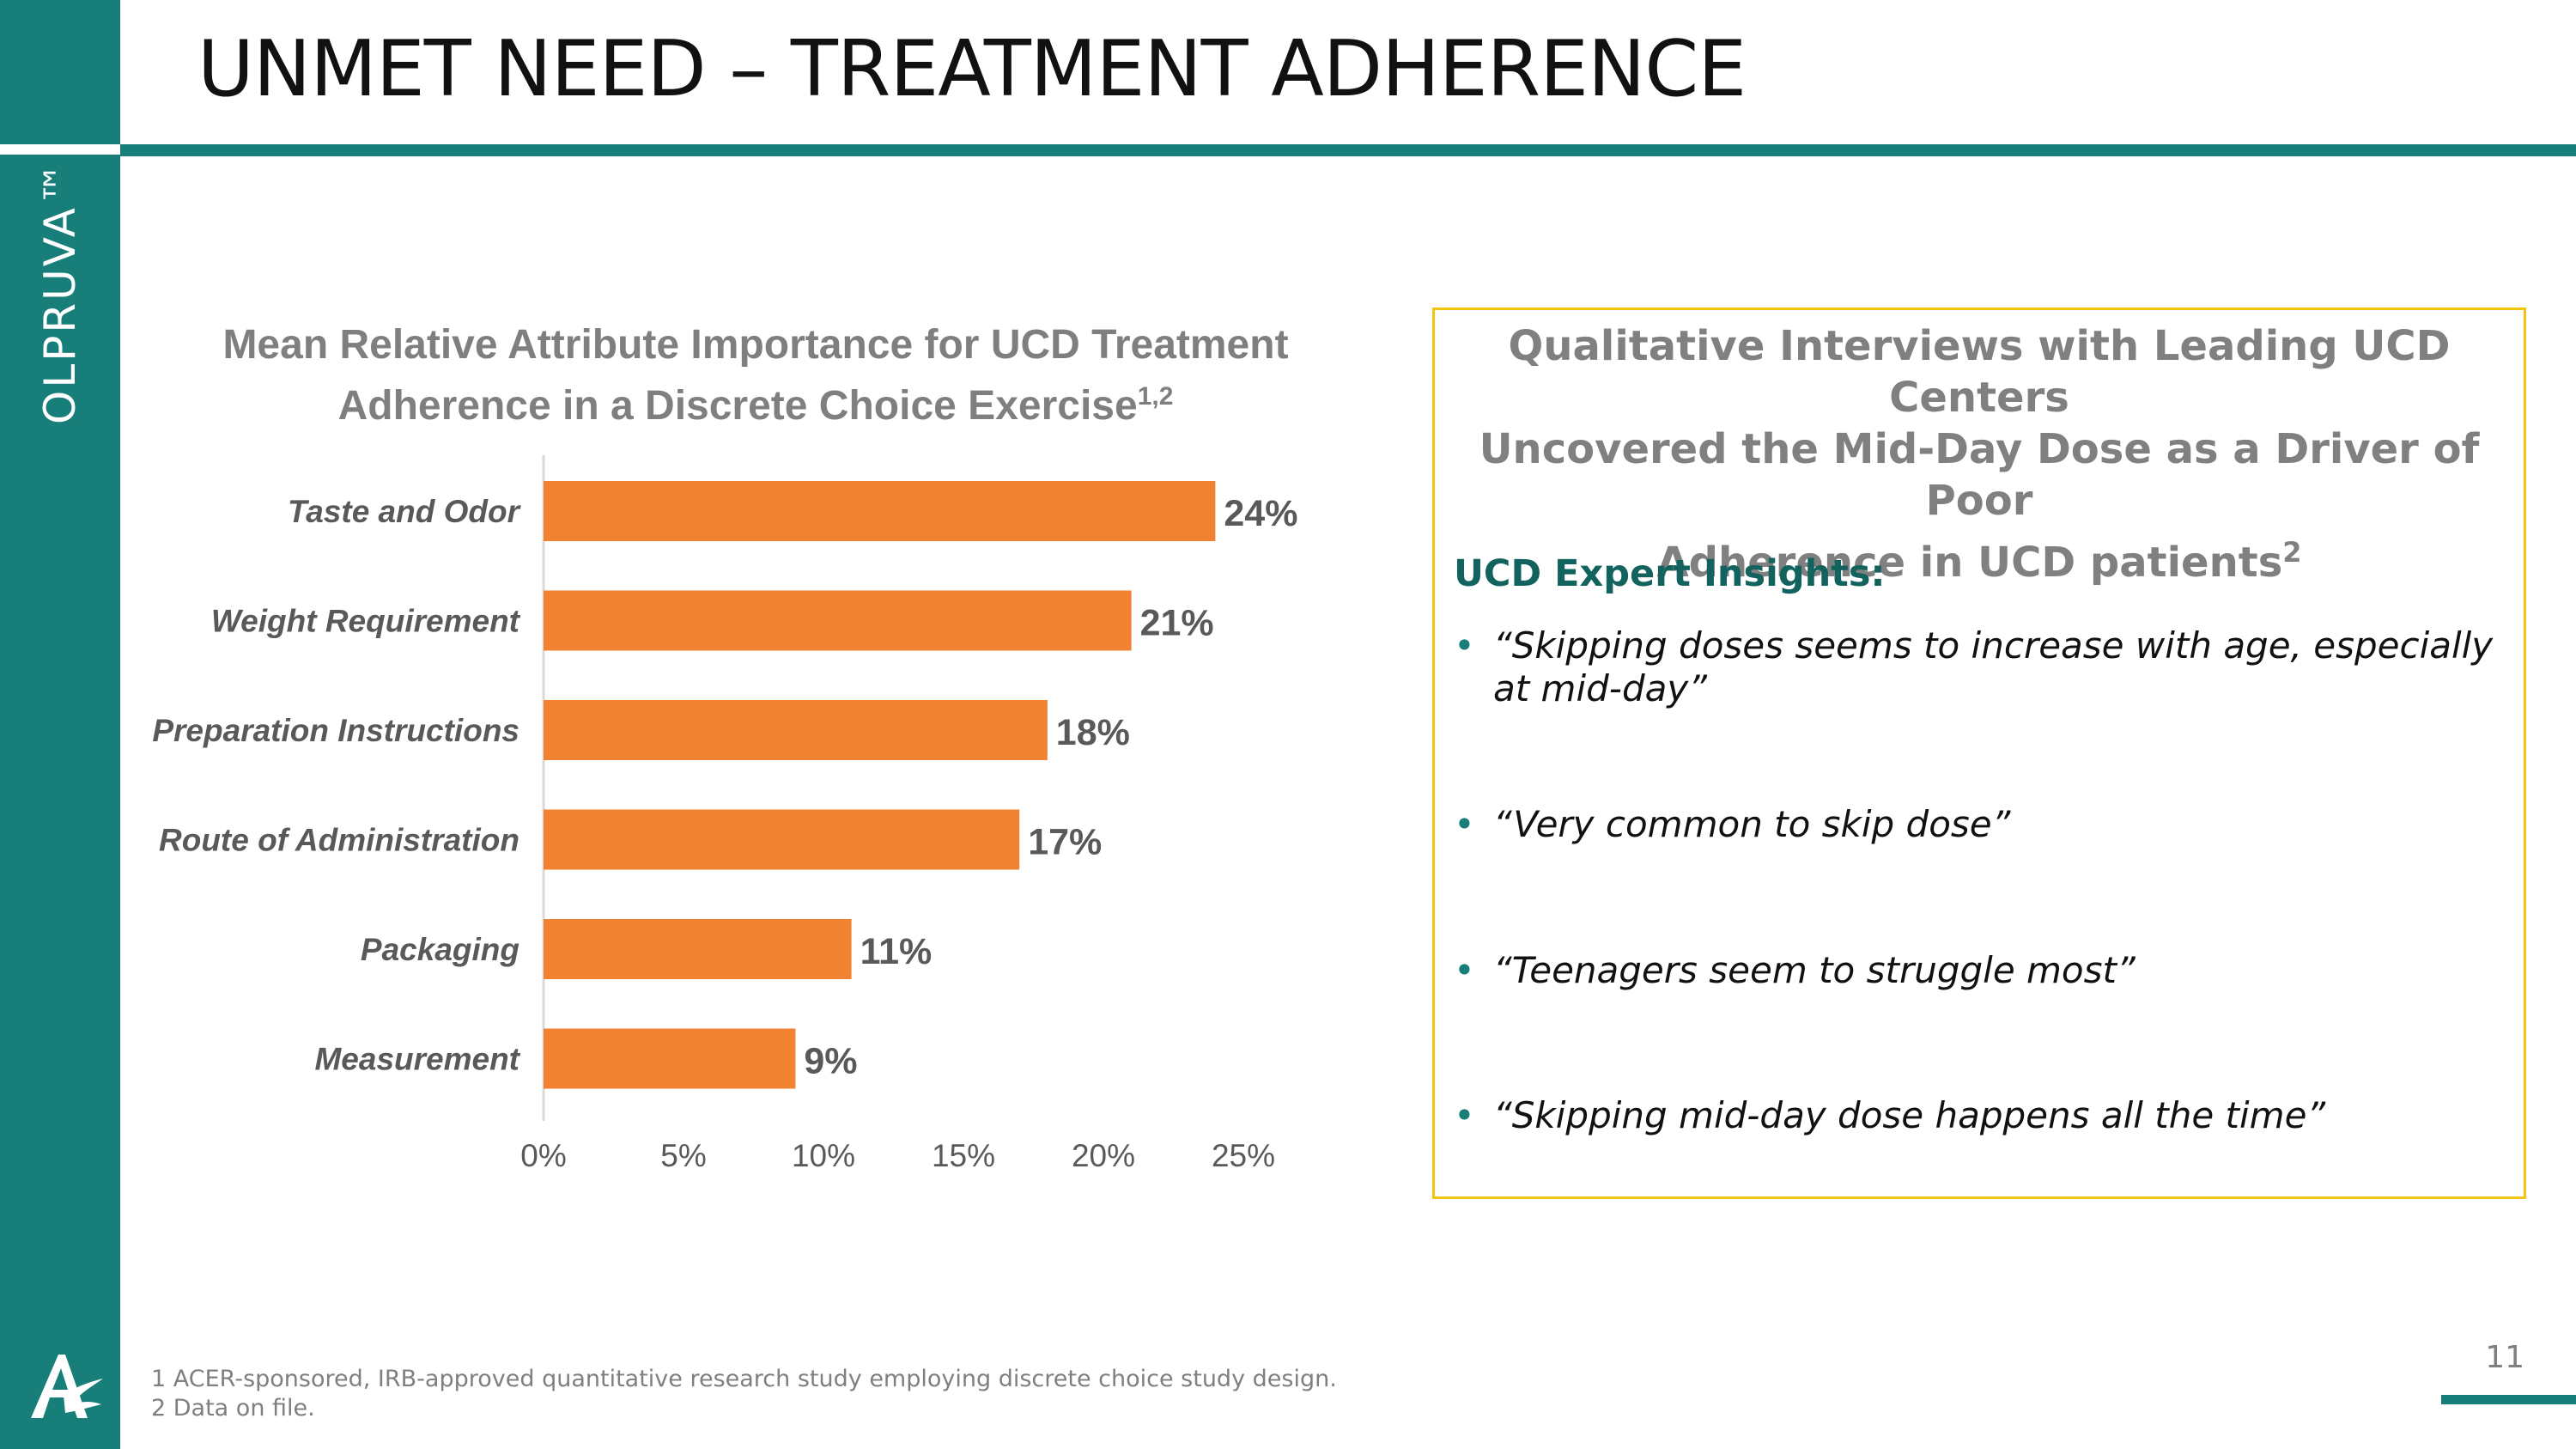 The width and height of the screenshot is (2576, 1449). What do you see at coordinates (1814, 970) in the screenshot?
I see `quote-text: “Teenagers seem to struggle most”` at bounding box center [1814, 970].